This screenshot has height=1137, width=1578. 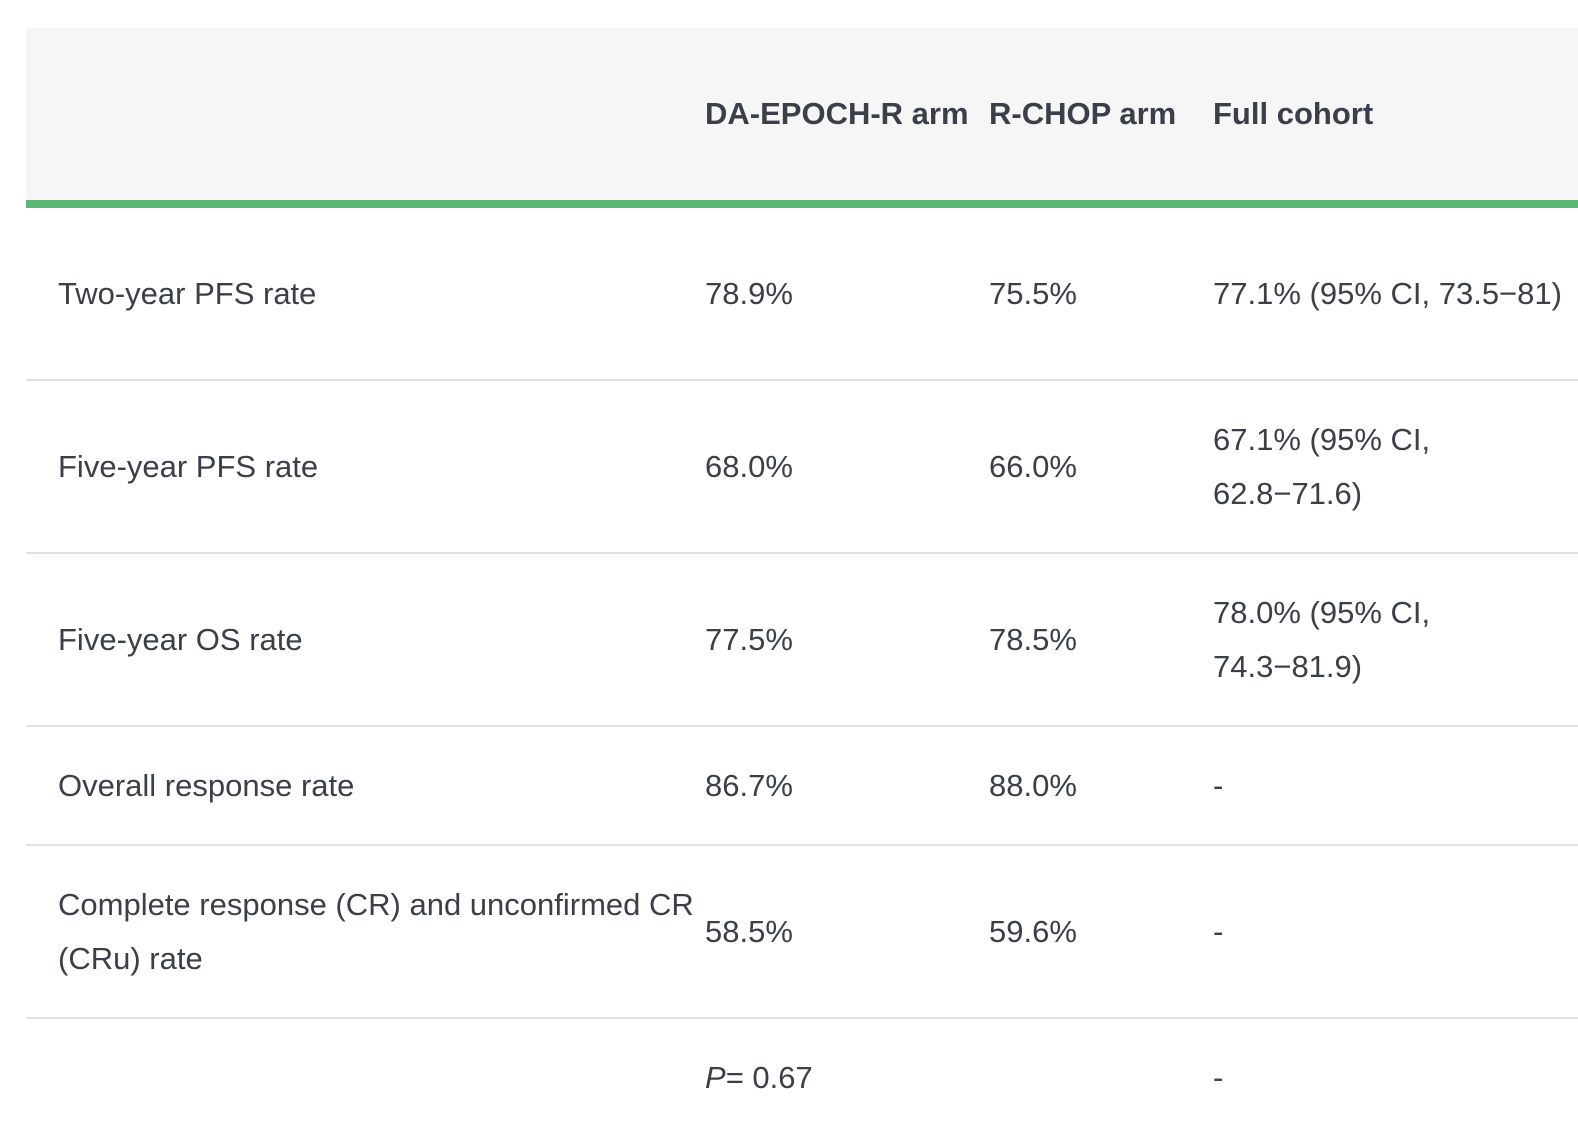 I want to click on cell-r-chop: 88.0%, so click(x=1101, y=786).